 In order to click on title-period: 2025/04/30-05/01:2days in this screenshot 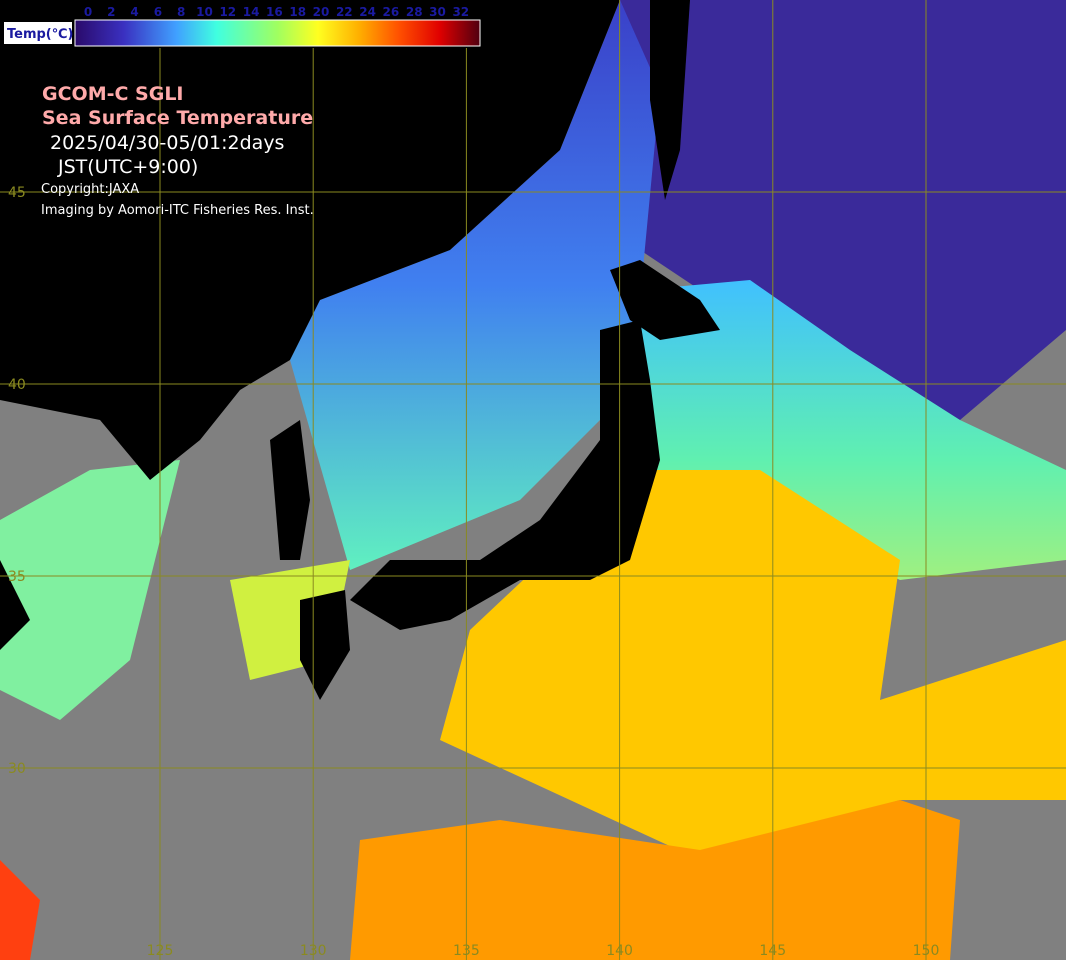, I will do `click(167, 143)`.